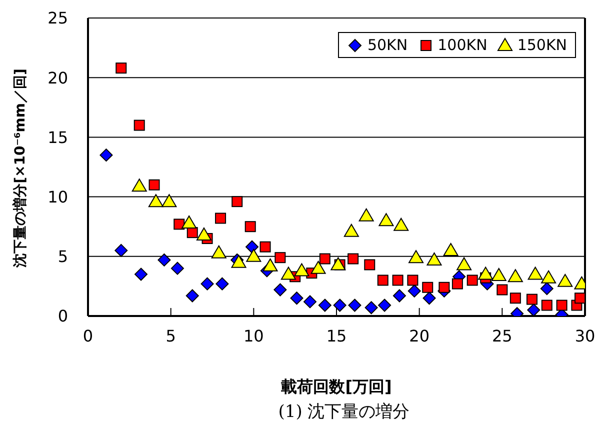 This screenshot has height=443, width=600. Describe the element at coordinates (58, 137) in the screenshot. I see `y-tick-label: 15` at that location.